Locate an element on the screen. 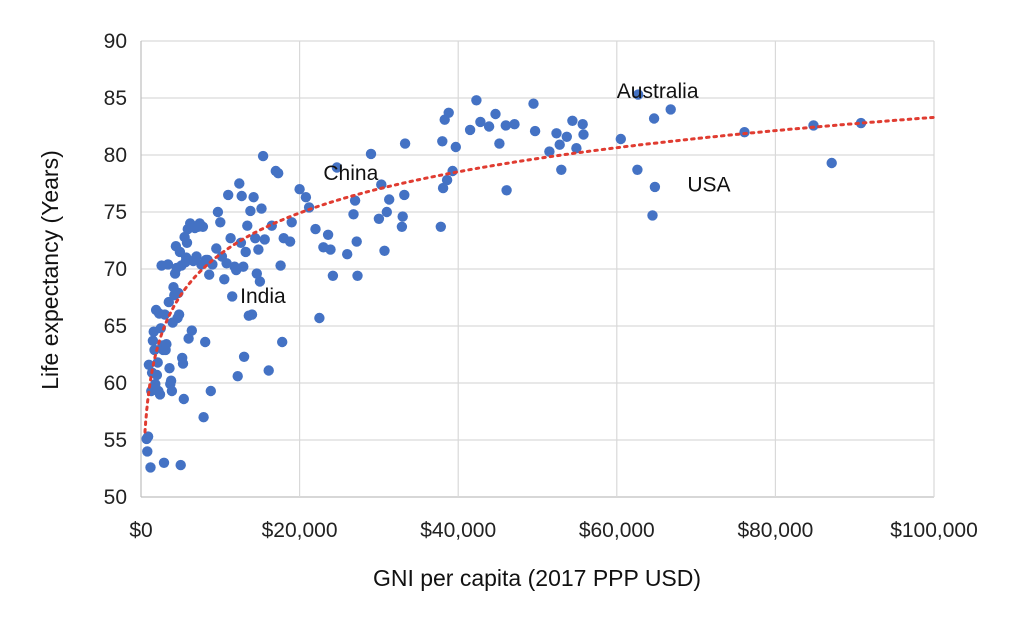 This screenshot has height=622, width=1024. x-tick-label: $40,000 is located at coordinates (458, 530).